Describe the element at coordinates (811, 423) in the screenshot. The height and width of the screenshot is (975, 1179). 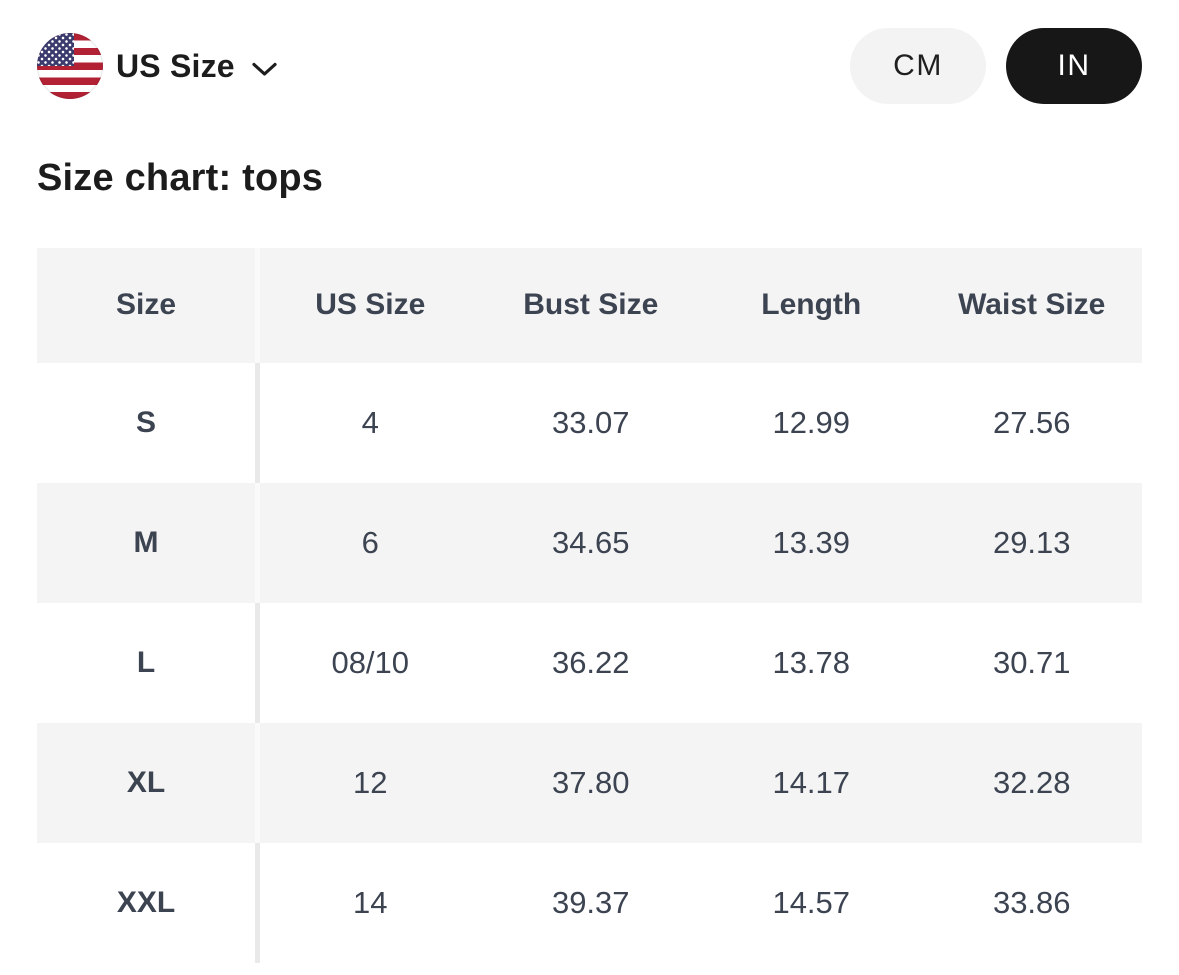
I see `length-cell: 12.99` at that location.